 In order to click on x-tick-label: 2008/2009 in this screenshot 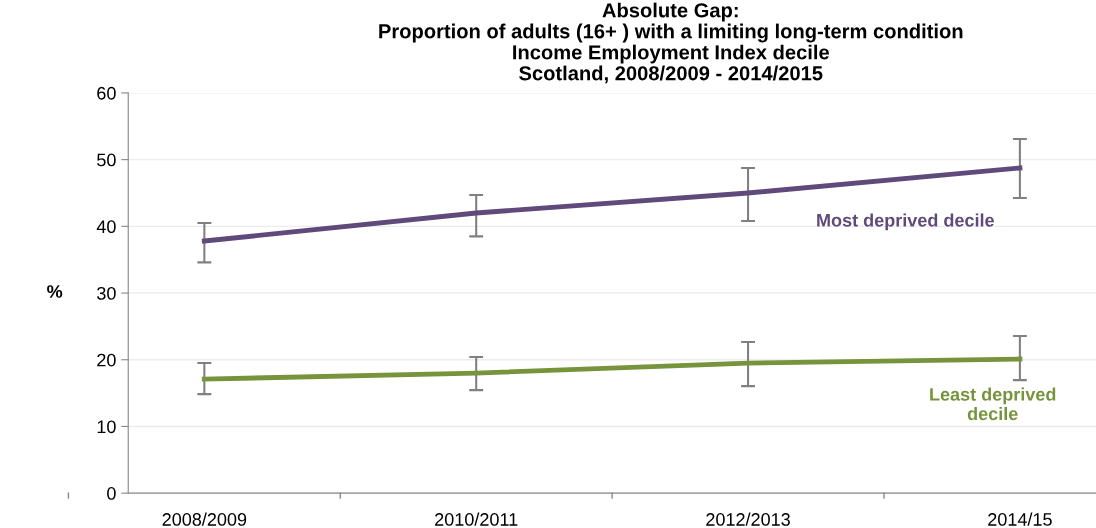, I will do `click(204, 519)`.